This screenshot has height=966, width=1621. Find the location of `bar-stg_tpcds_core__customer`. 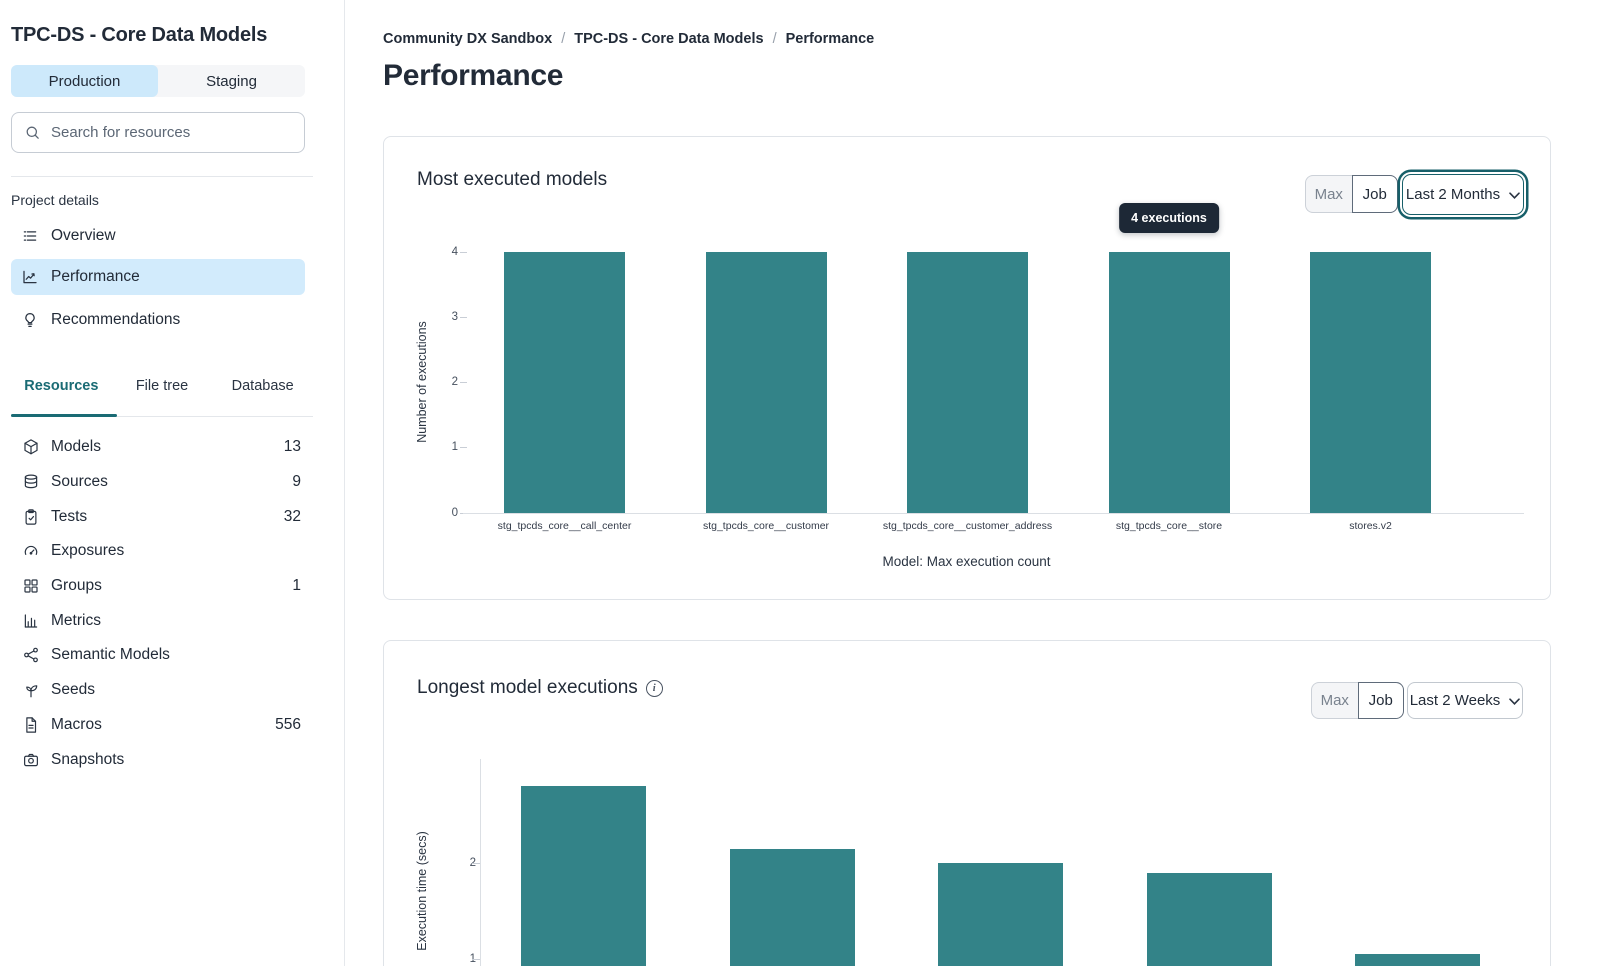

bar-stg_tpcds_core__customer is located at coordinates (766, 382).